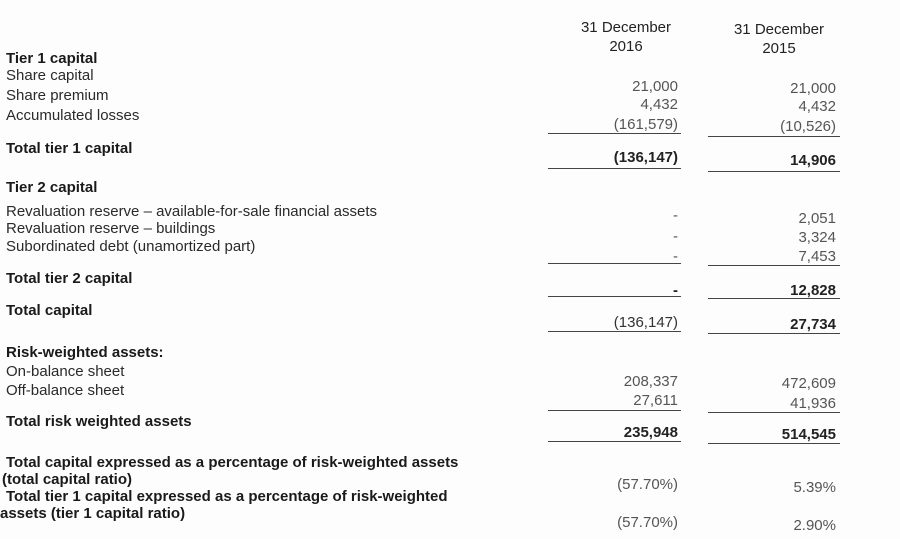 Image resolution: width=900 pixels, height=539 pixels. I want to click on value-2016: (161,579), so click(645, 124).